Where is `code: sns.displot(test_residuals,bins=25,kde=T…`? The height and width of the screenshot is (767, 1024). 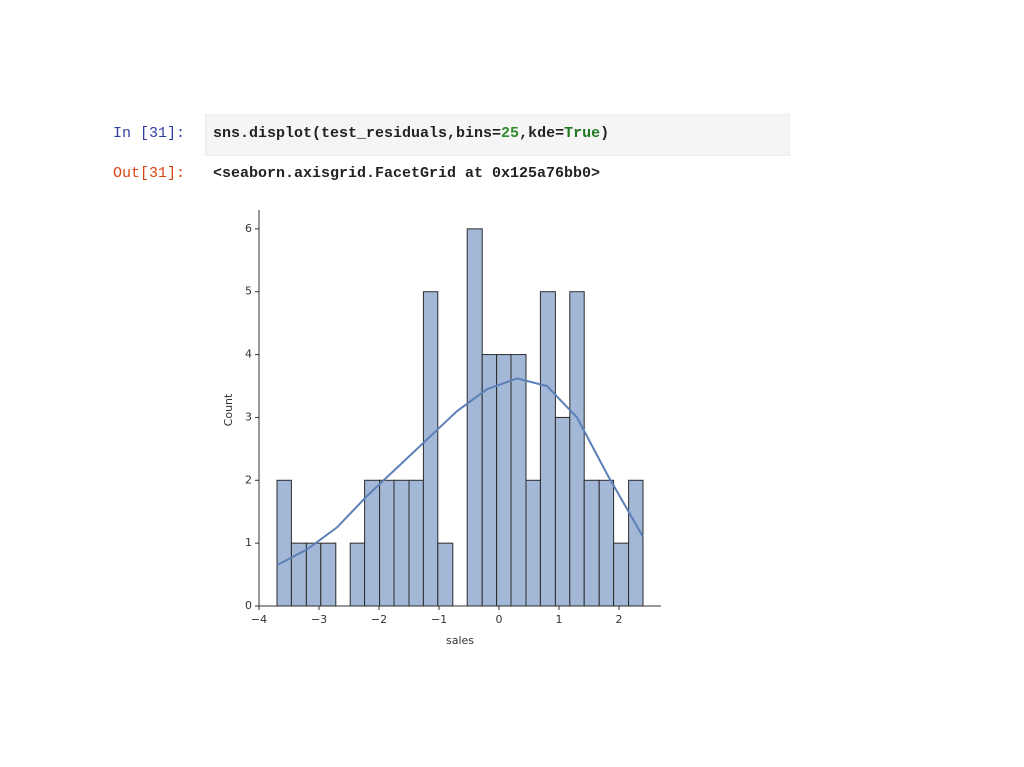 code: sns.displot(test_residuals,bins=25,kde=T… is located at coordinates (411, 133).